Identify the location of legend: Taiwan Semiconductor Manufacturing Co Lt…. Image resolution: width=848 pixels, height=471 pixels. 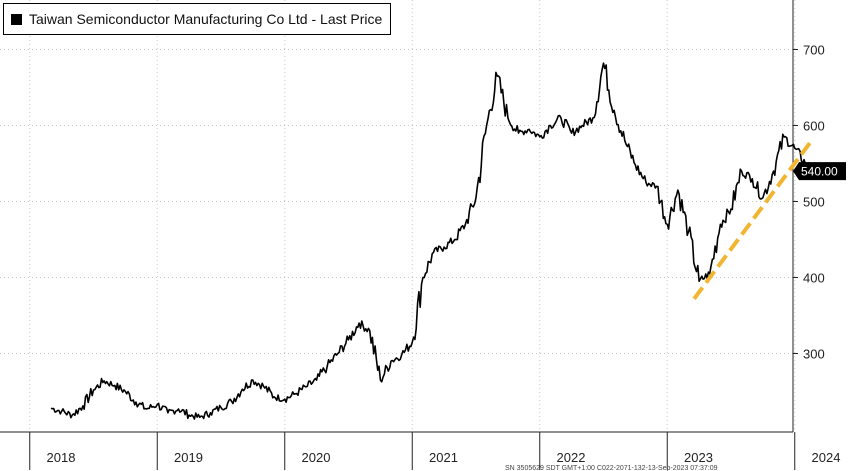
(197, 19).